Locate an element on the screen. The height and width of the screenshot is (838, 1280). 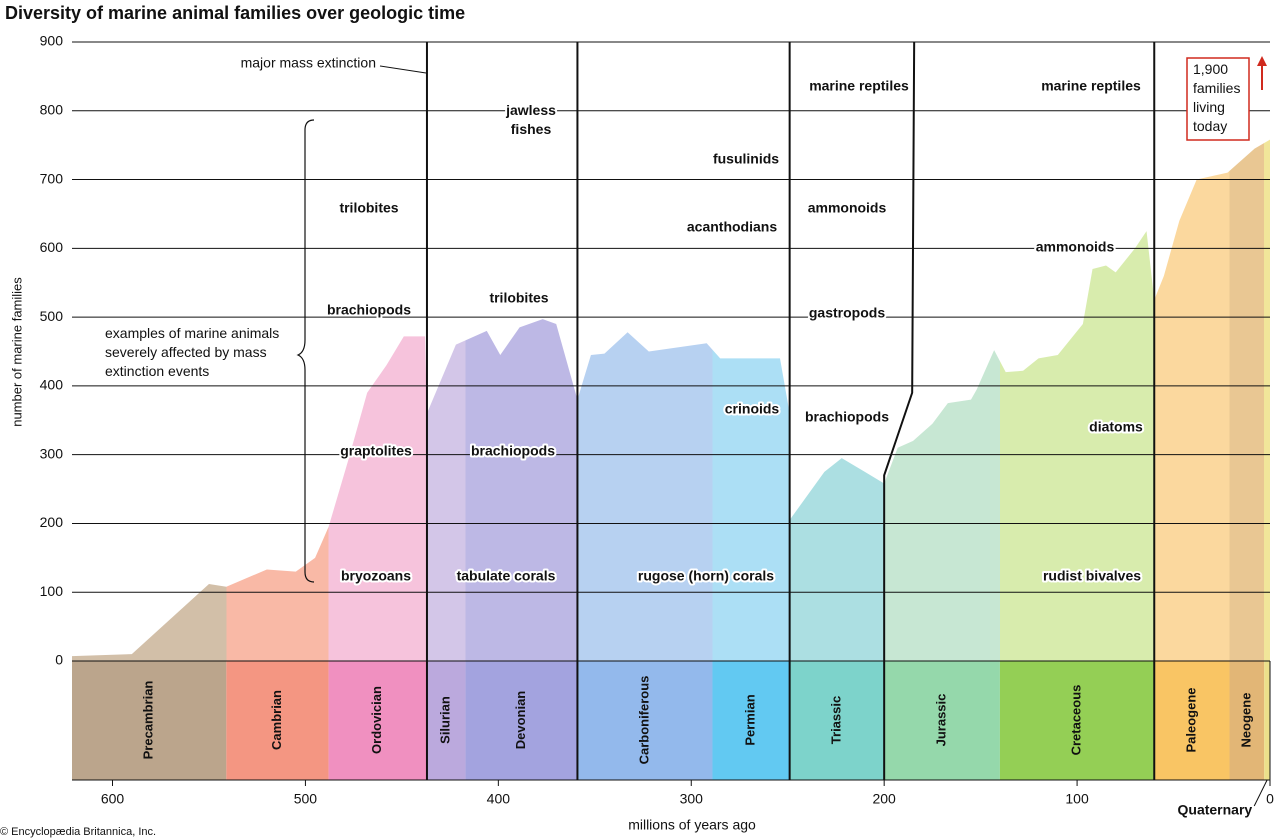
x-tick-label: 0 is located at coordinates (1270, 799).